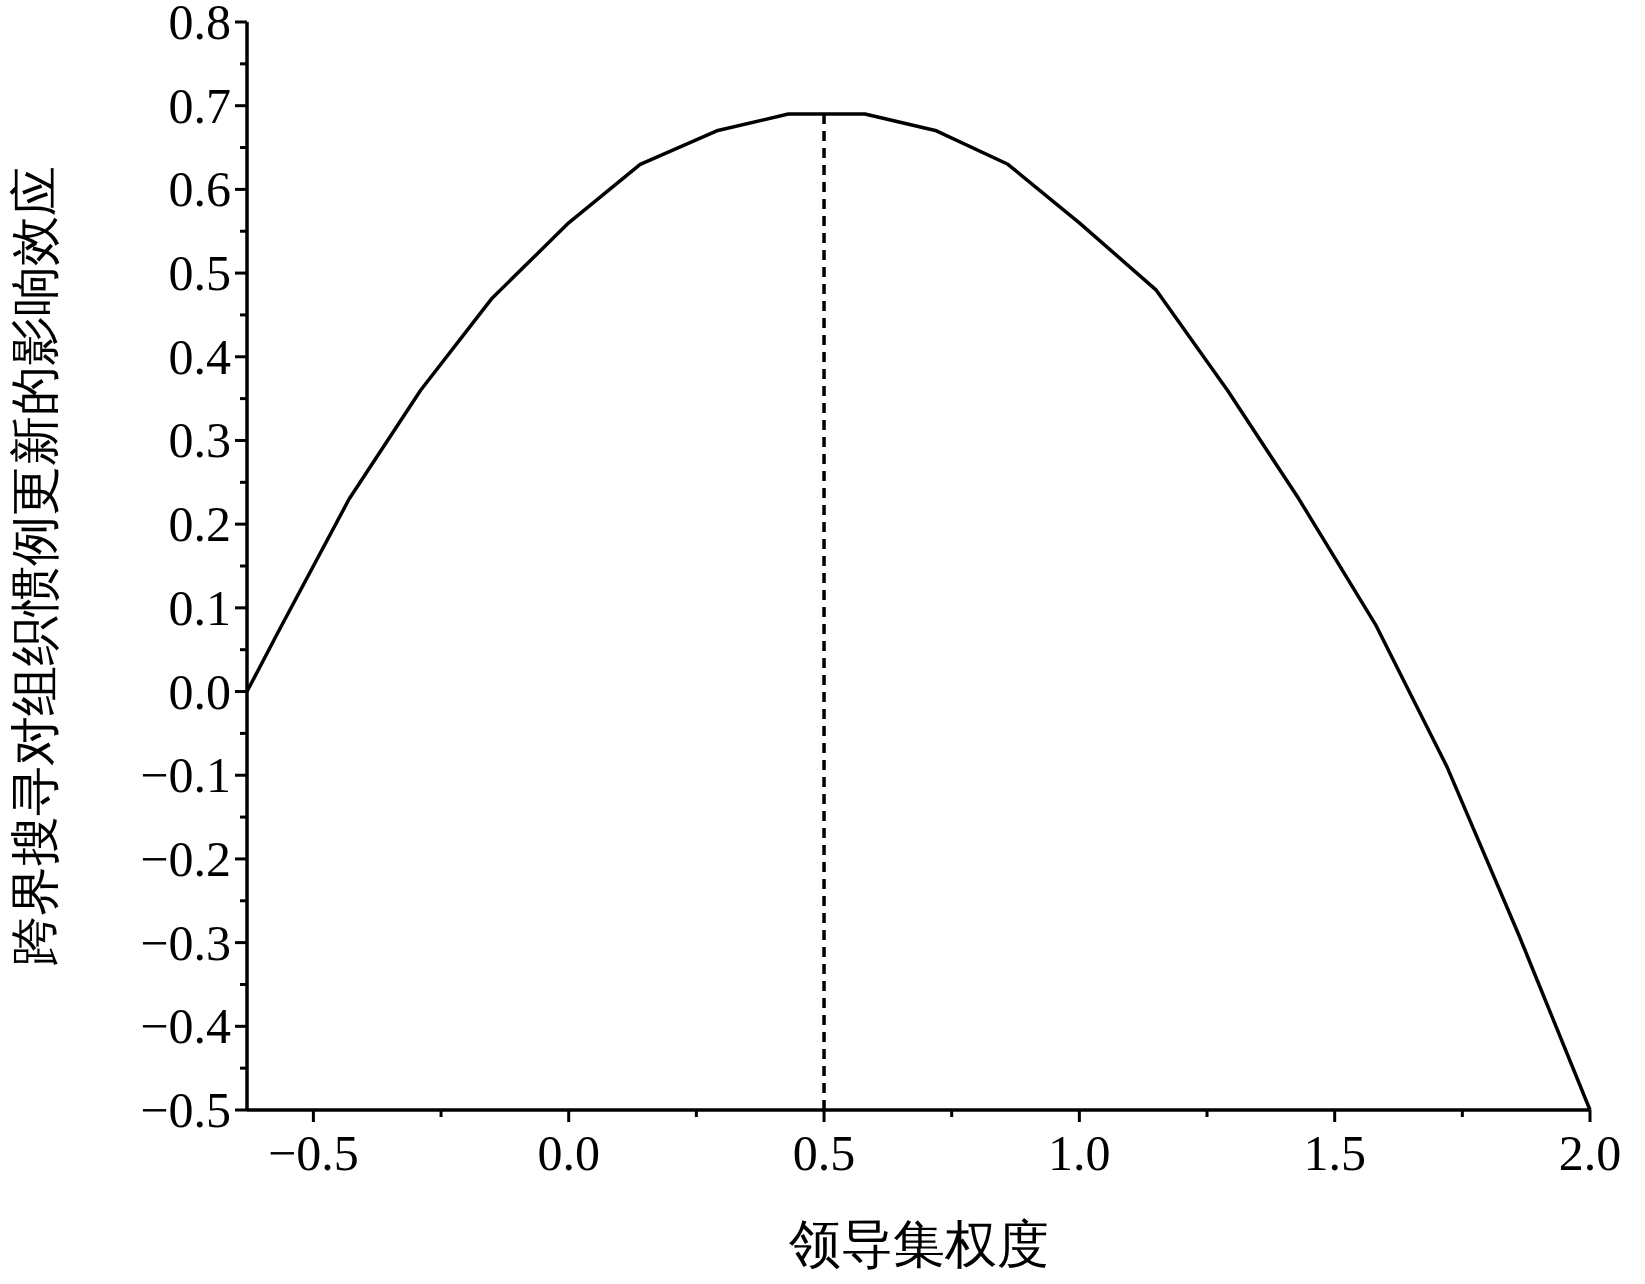 The width and height of the screenshot is (1645, 1284). What do you see at coordinates (199, 105) in the screenshot?
I see `y-tick-label: 0.7` at bounding box center [199, 105].